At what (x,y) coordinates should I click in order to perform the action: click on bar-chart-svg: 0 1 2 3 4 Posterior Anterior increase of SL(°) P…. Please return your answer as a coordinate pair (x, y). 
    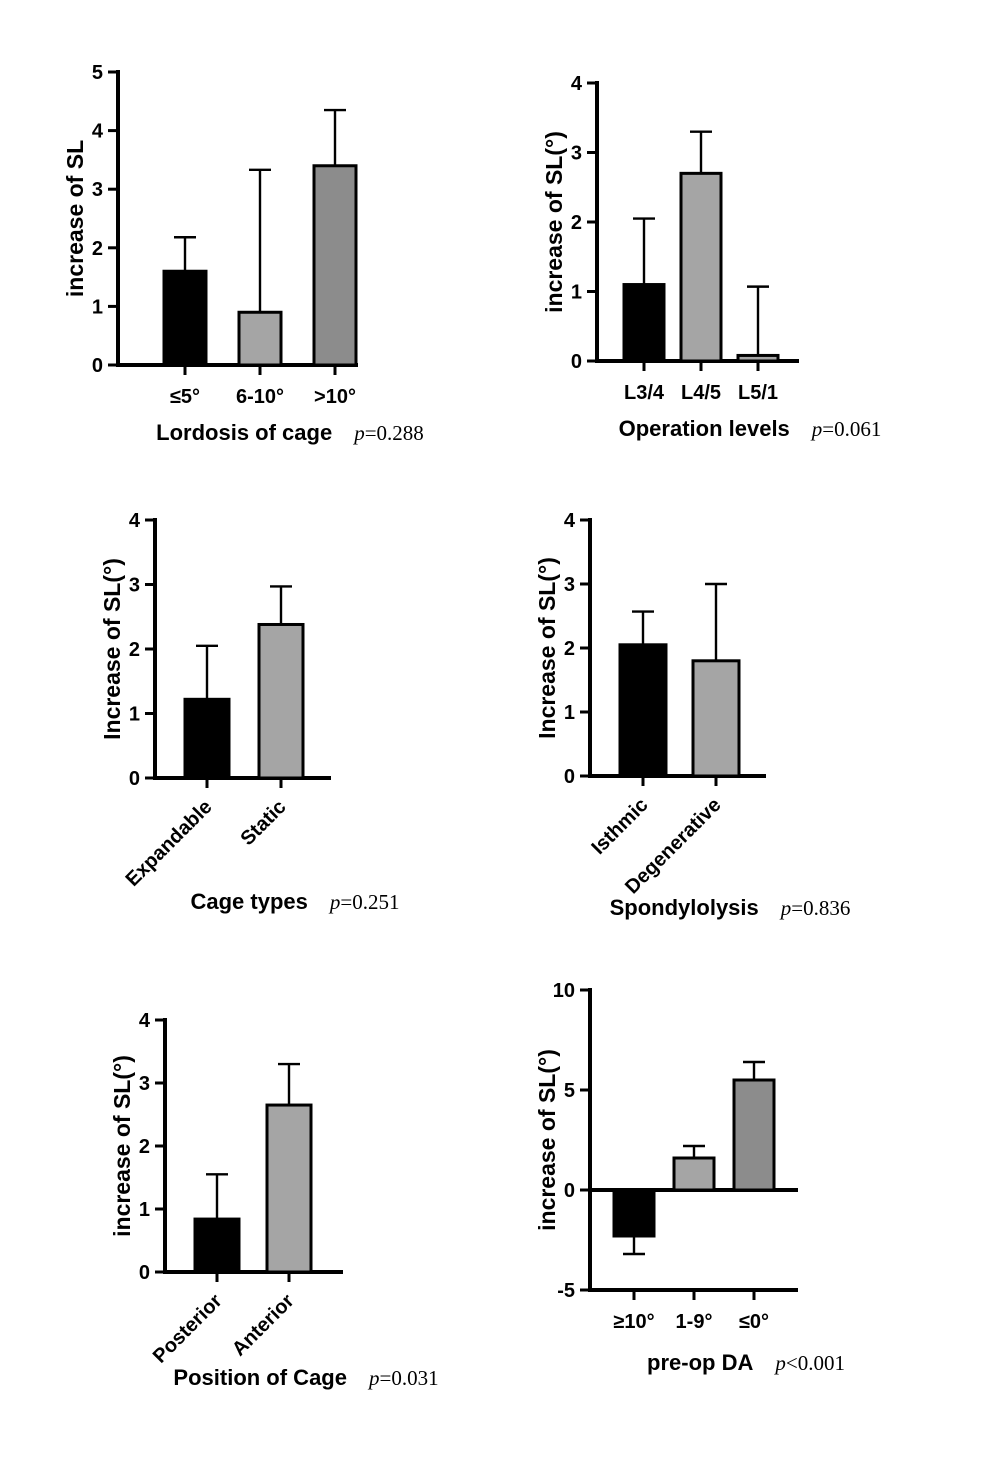
    Looking at the image, I should click on (274, 1200).